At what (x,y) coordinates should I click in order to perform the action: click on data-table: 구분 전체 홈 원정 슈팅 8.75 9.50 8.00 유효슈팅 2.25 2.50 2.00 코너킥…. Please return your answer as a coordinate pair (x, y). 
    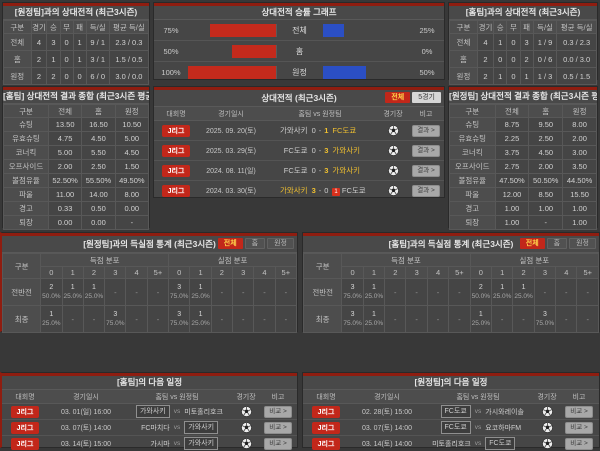
    Looking at the image, I should click on (523, 167).